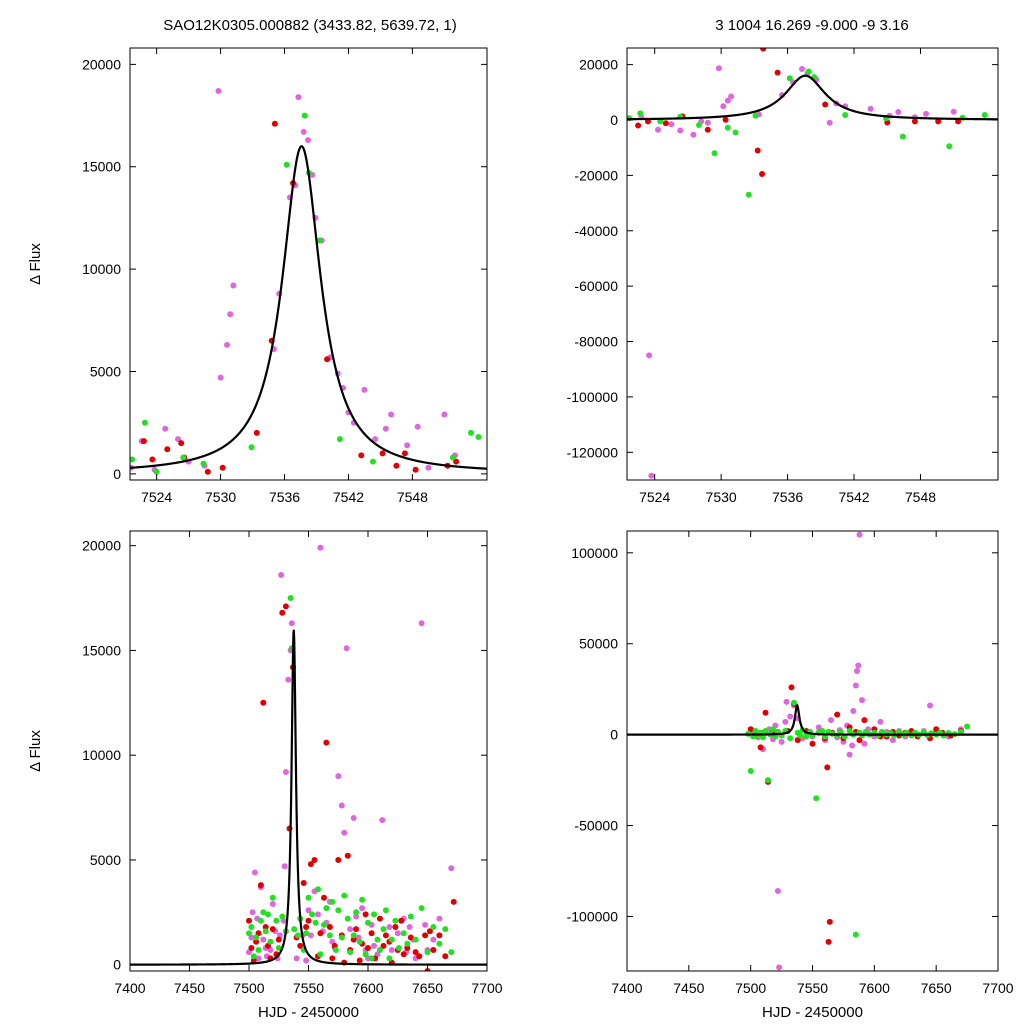 This screenshot has width=1024, height=1024. What do you see at coordinates (596, 231) in the screenshot?
I see `y-tick-label: -40000` at bounding box center [596, 231].